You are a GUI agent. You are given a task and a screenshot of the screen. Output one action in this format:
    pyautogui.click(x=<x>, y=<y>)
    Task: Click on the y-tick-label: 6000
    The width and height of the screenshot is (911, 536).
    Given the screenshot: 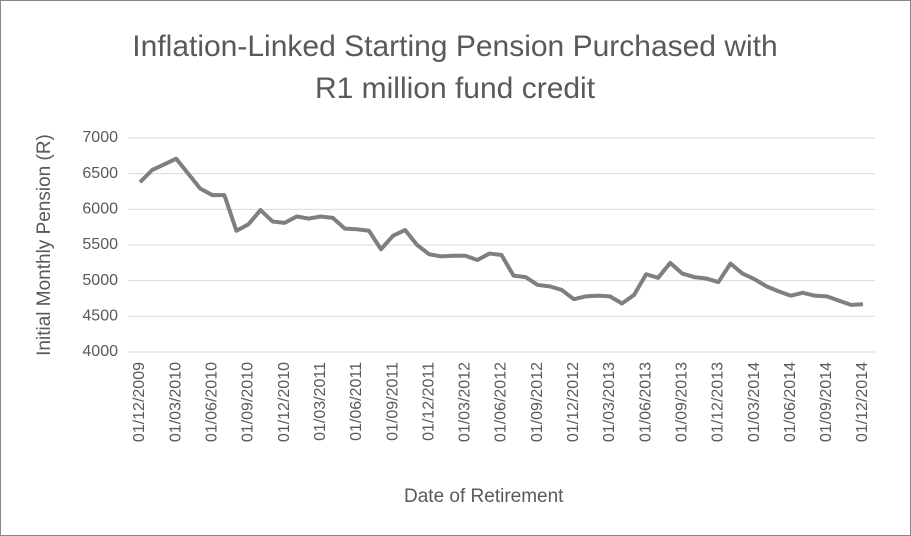 What is the action you would take?
    pyautogui.click(x=100, y=209)
    